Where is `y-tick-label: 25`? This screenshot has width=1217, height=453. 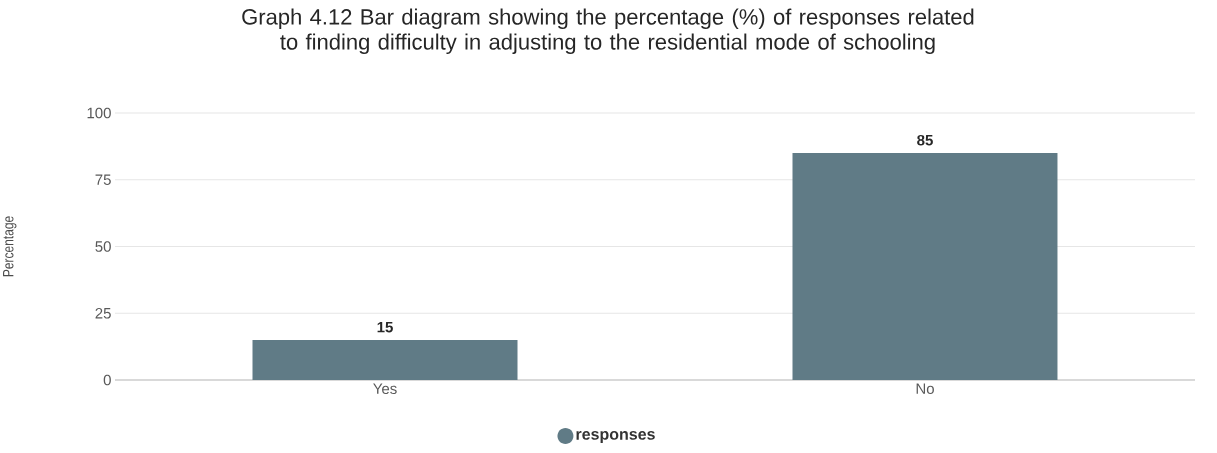 y-tick-label: 25 is located at coordinates (103, 313).